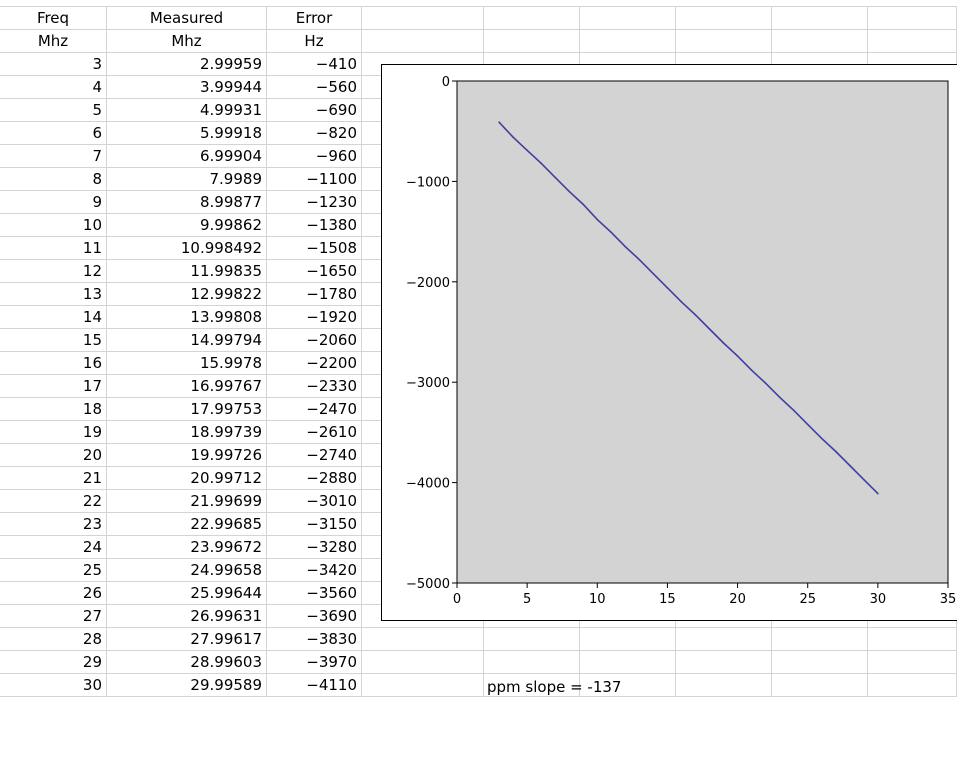 This screenshot has height=771, width=957. Describe the element at coordinates (53, 64) in the screenshot. I see `cell-freq: 3` at that location.